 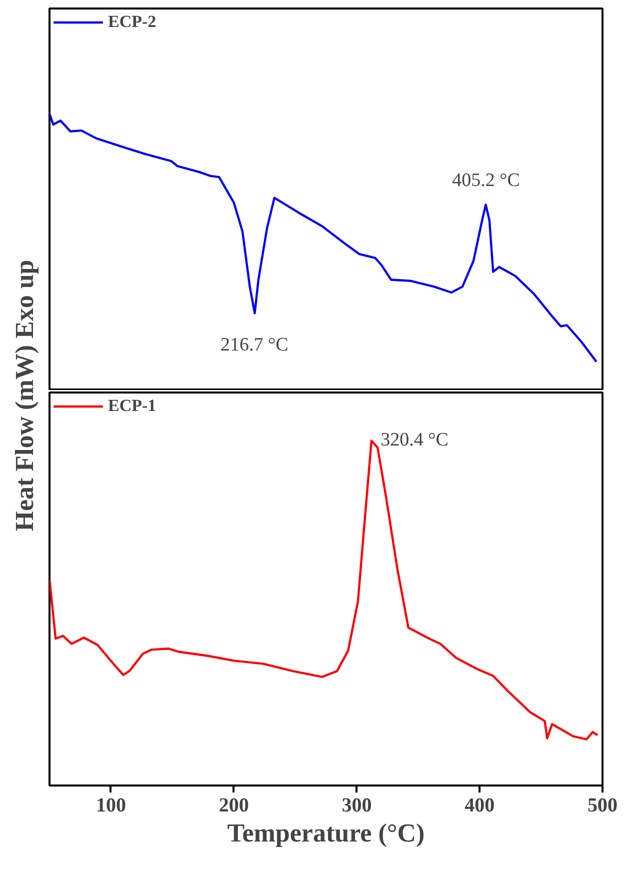 I want to click on annotation: 320.4 °C, so click(x=414, y=440).